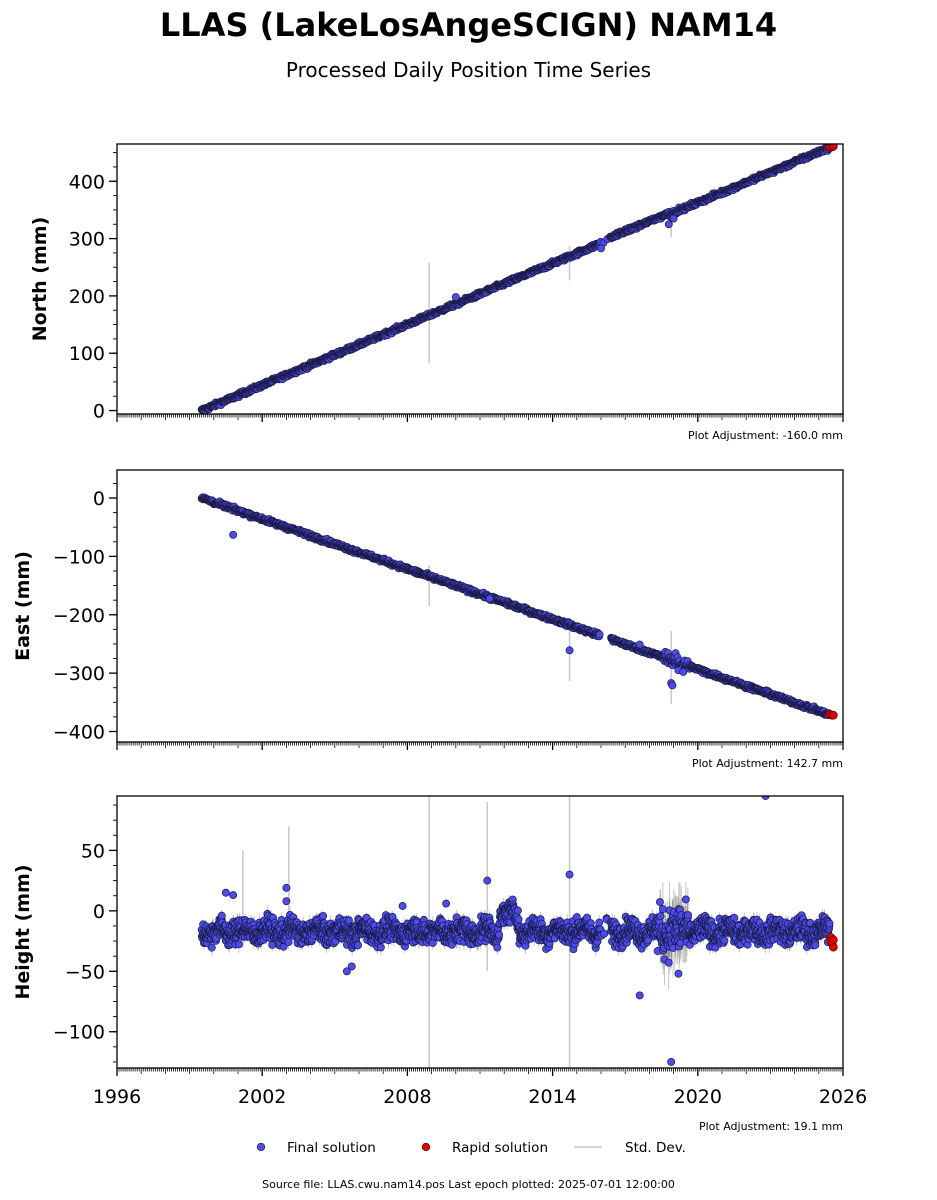  Describe the element at coordinates (599, 634) in the screenshot. I see `final-point` at that location.